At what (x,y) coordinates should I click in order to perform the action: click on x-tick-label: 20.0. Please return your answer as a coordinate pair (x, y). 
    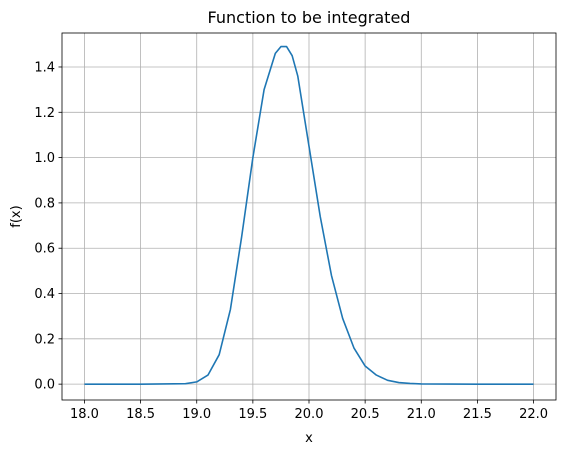
    Looking at the image, I should click on (309, 414).